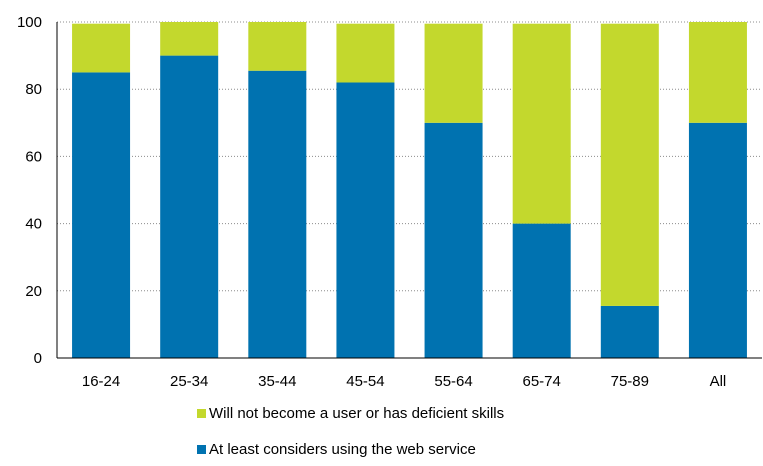  I want to click on x-tick-label-65-74: 65-74, so click(542, 381).